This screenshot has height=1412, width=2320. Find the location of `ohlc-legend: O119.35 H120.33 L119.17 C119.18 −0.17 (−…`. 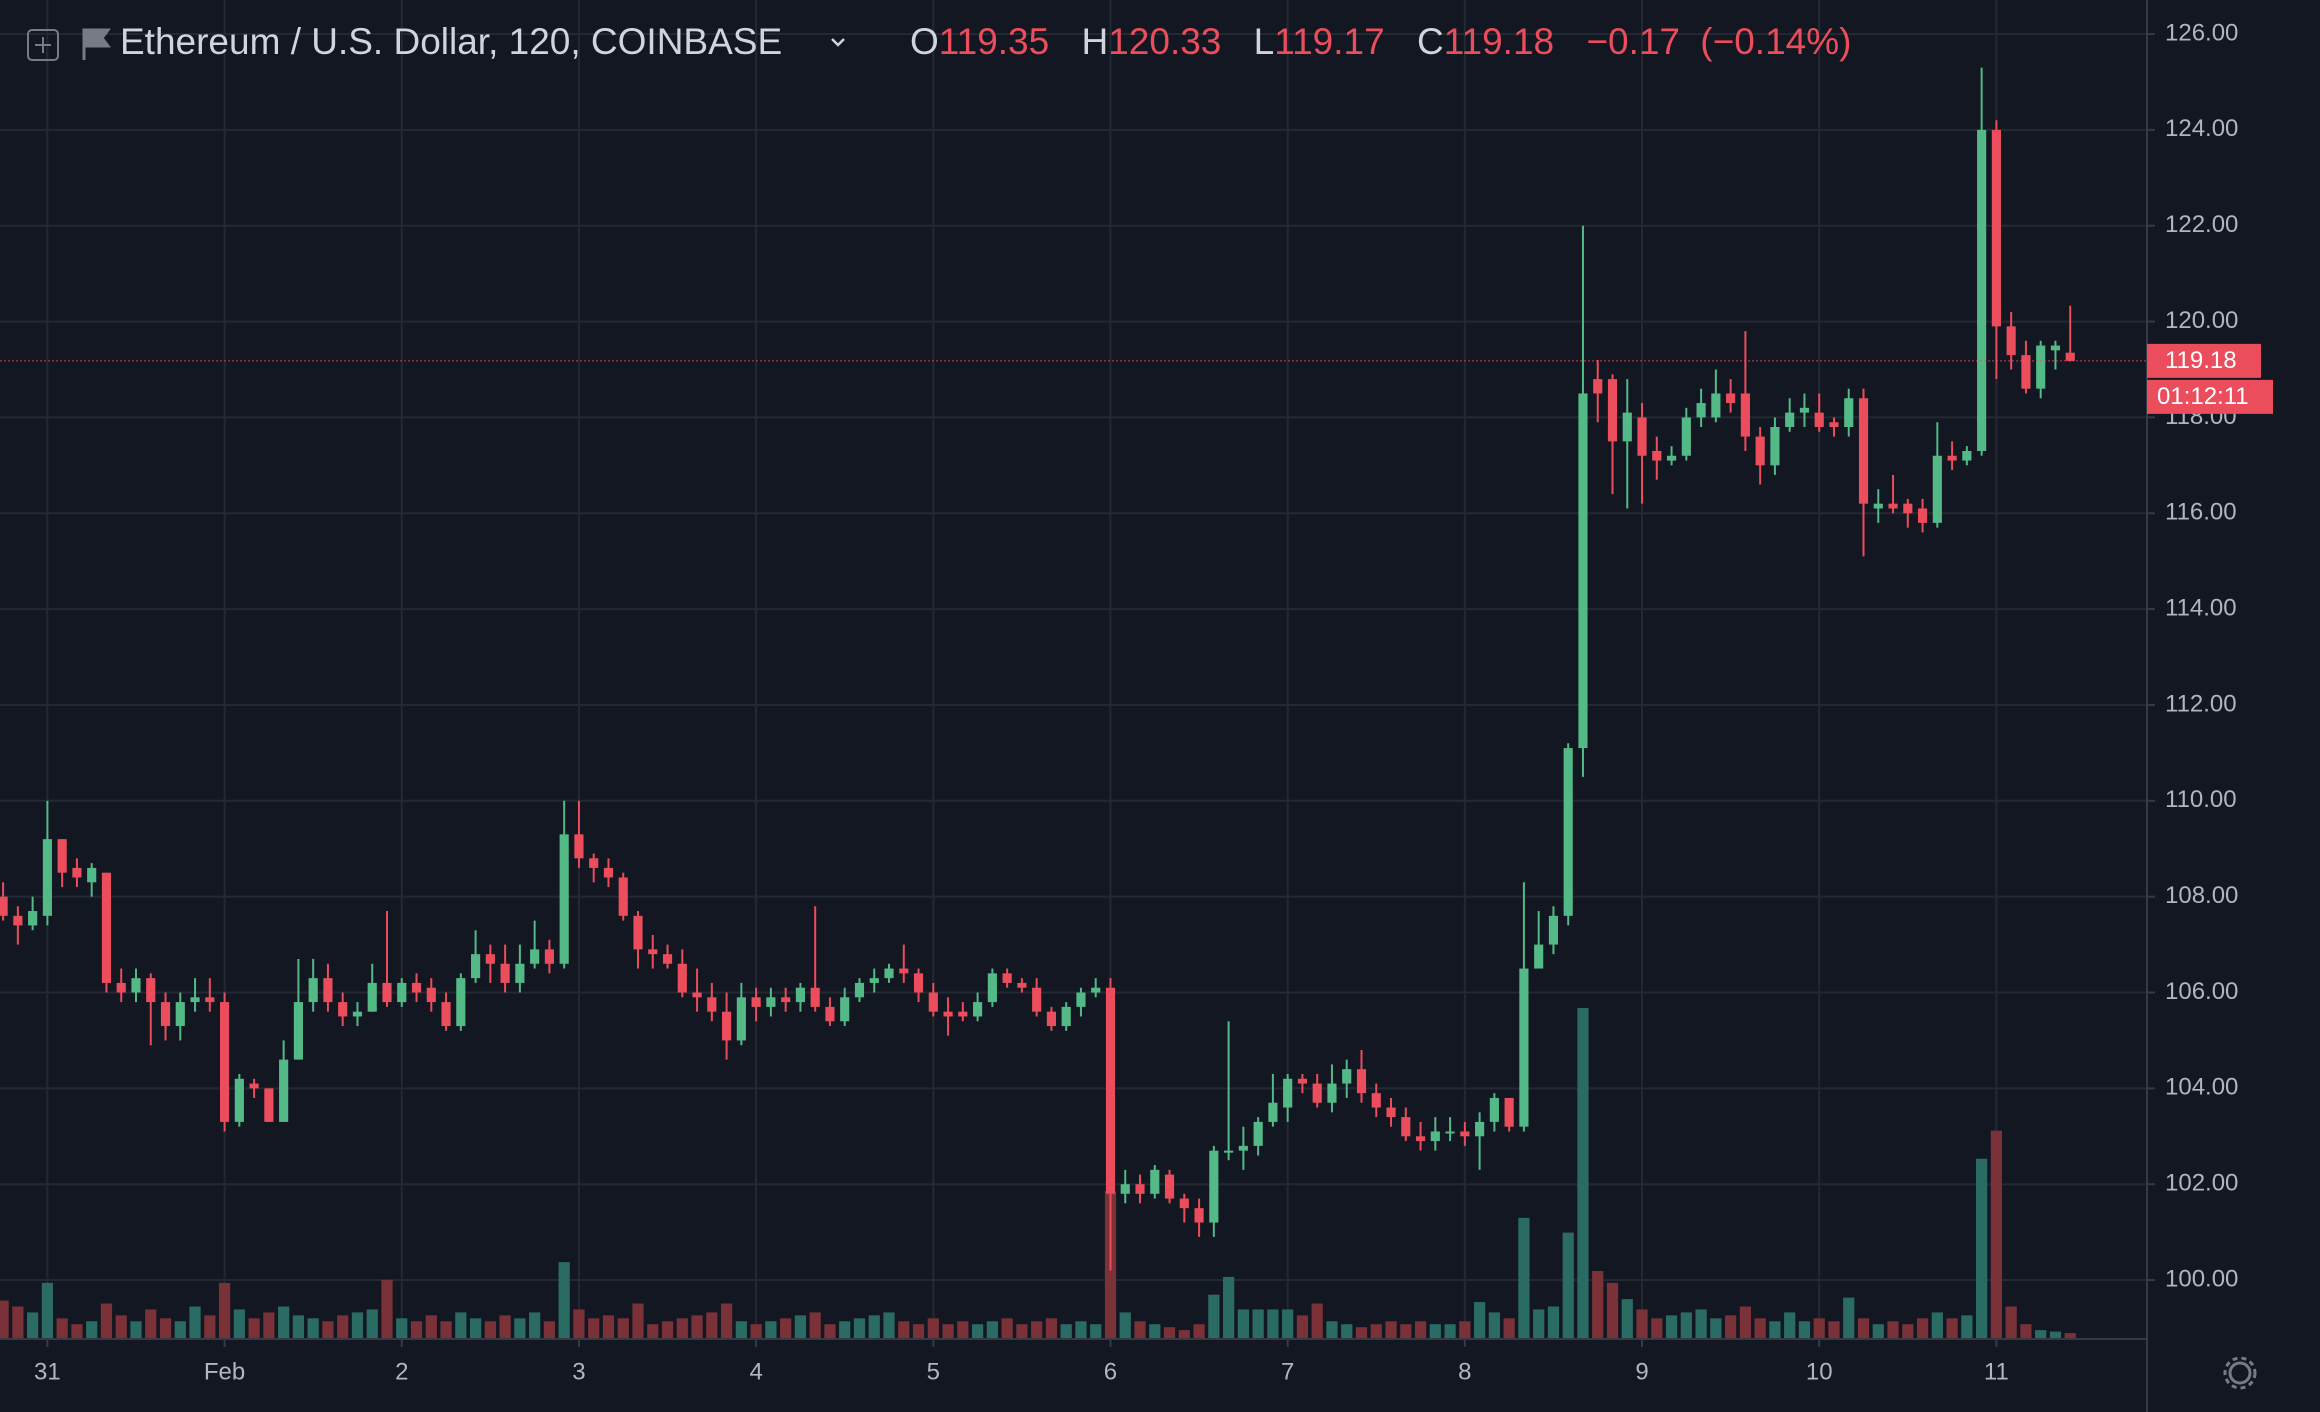

ohlc-legend: O119.35 H120.33 L119.17 C119.18 −0.17 (−… is located at coordinates (1380, 41).